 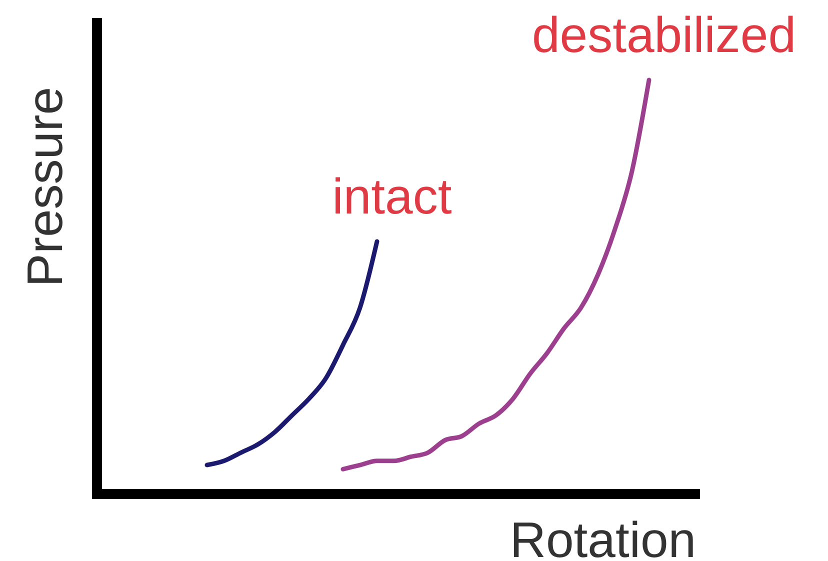 What do you see at coordinates (45, 187) in the screenshot?
I see `y-axis-title: Pressure` at bounding box center [45, 187].